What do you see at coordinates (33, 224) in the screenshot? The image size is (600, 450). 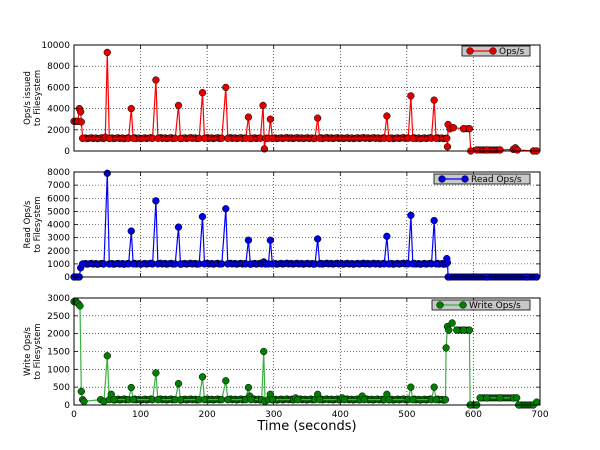 I see `y-axis-label: Read Ops/sto Filesystem` at bounding box center [33, 224].